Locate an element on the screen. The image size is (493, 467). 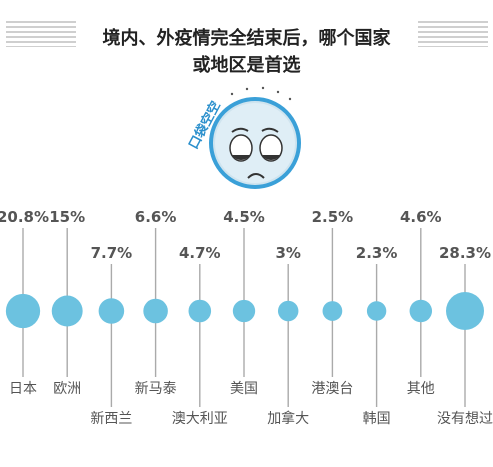
value-label: 2.5% is located at coordinates (333, 217).